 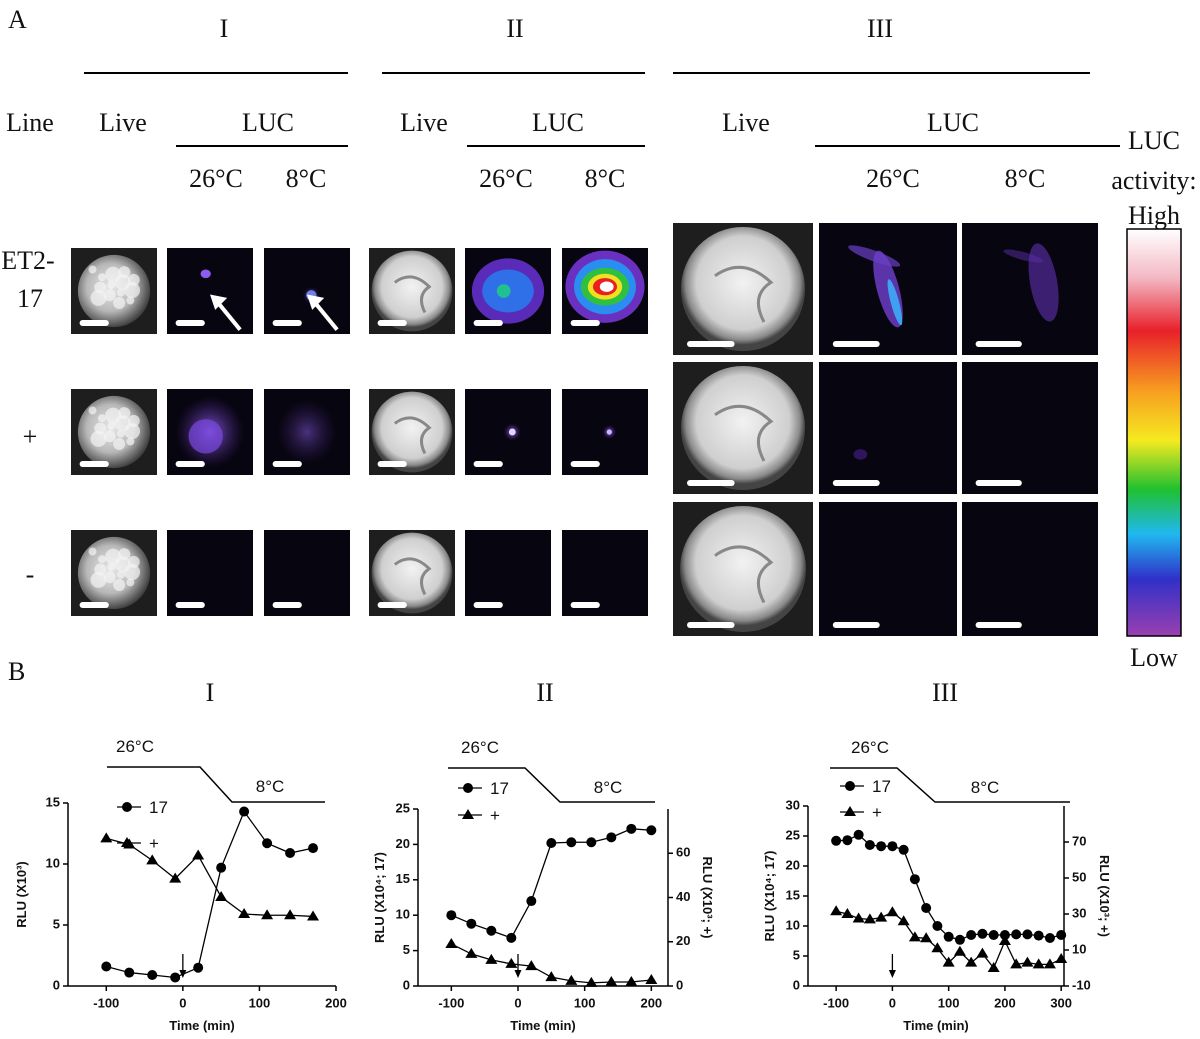 What do you see at coordinates (224, 28) in the screenshot?
I see `group-title: I` at bounding box center [224, 28].